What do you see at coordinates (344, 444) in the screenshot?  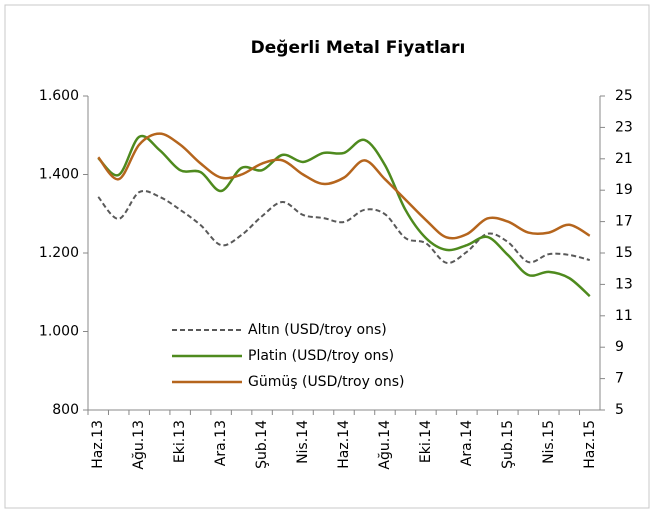 I see `x-tick-label: Haz.14` at bounding box center [344, 444].